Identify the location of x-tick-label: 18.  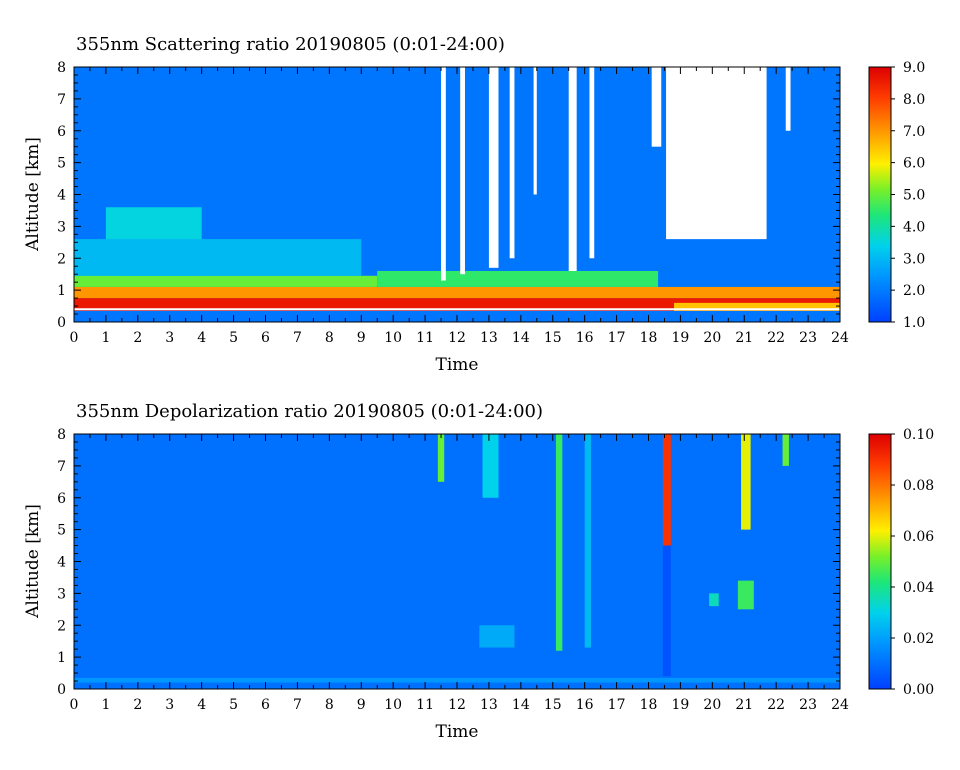
(649, 705).